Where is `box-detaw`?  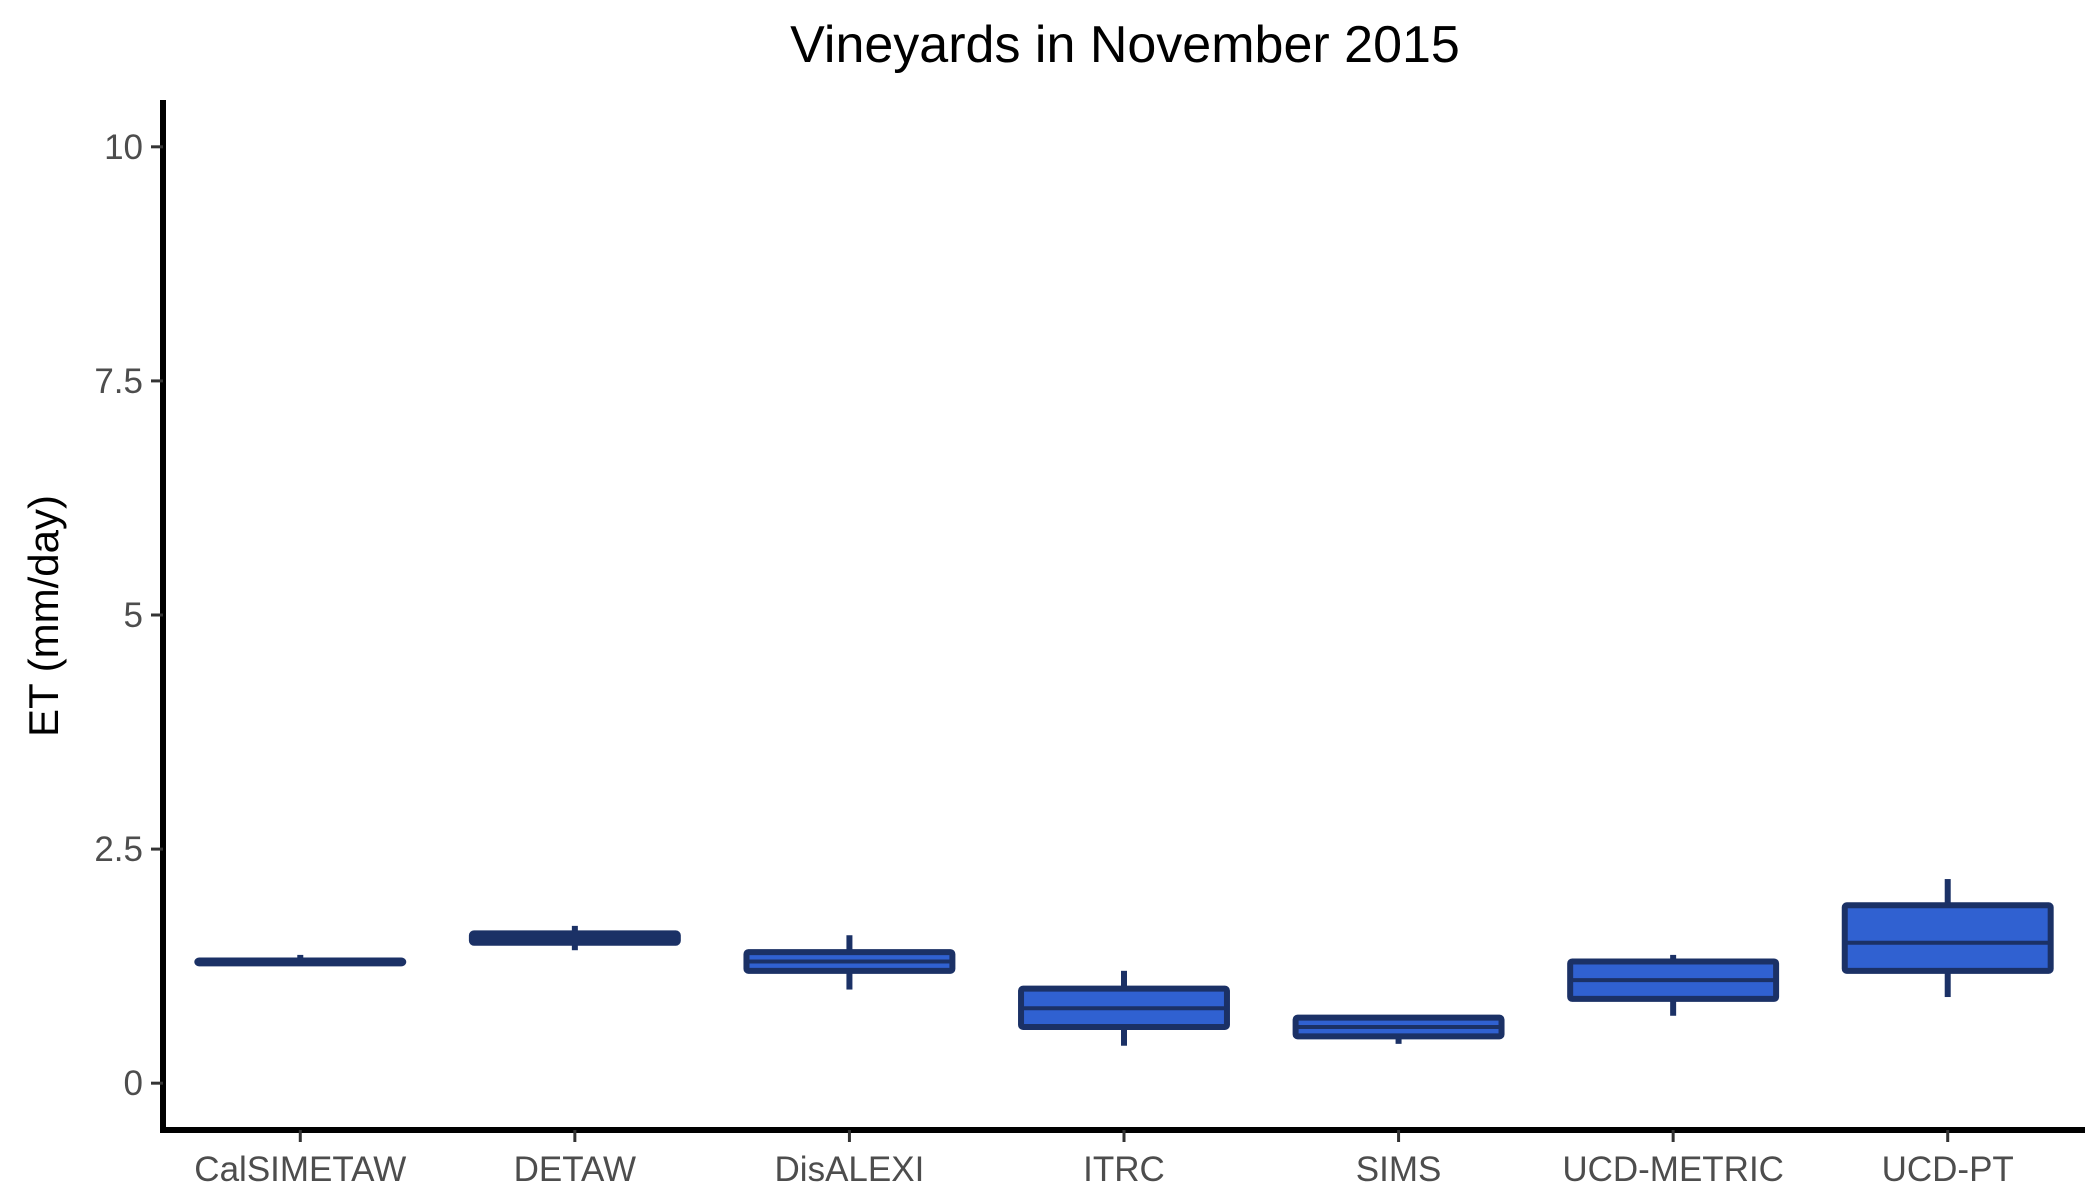 box-detaw is located at coordinates (574, 938).